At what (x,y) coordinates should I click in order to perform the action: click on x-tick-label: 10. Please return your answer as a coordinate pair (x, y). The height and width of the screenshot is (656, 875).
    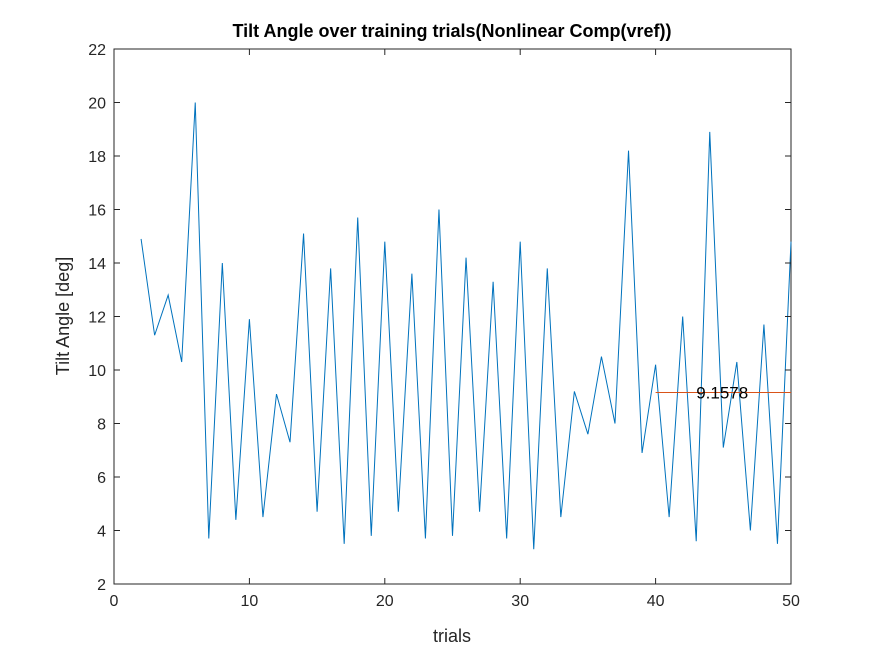
    Looking at the image, I should click on (250, 601).